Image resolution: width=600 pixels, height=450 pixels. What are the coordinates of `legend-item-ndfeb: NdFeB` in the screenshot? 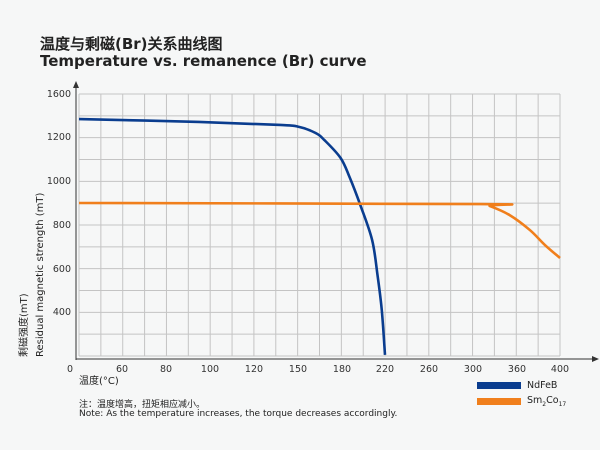 It's located at (517, 385).